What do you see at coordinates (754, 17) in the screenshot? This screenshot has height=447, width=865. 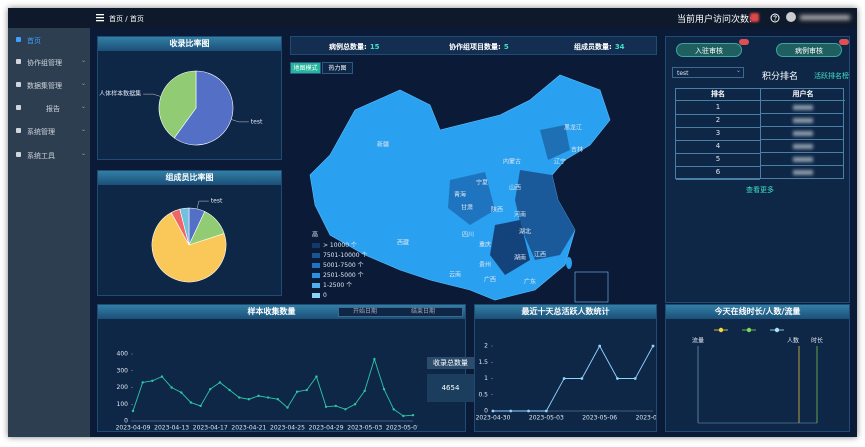 I see `visit-count` at bounding box center [754, 17].